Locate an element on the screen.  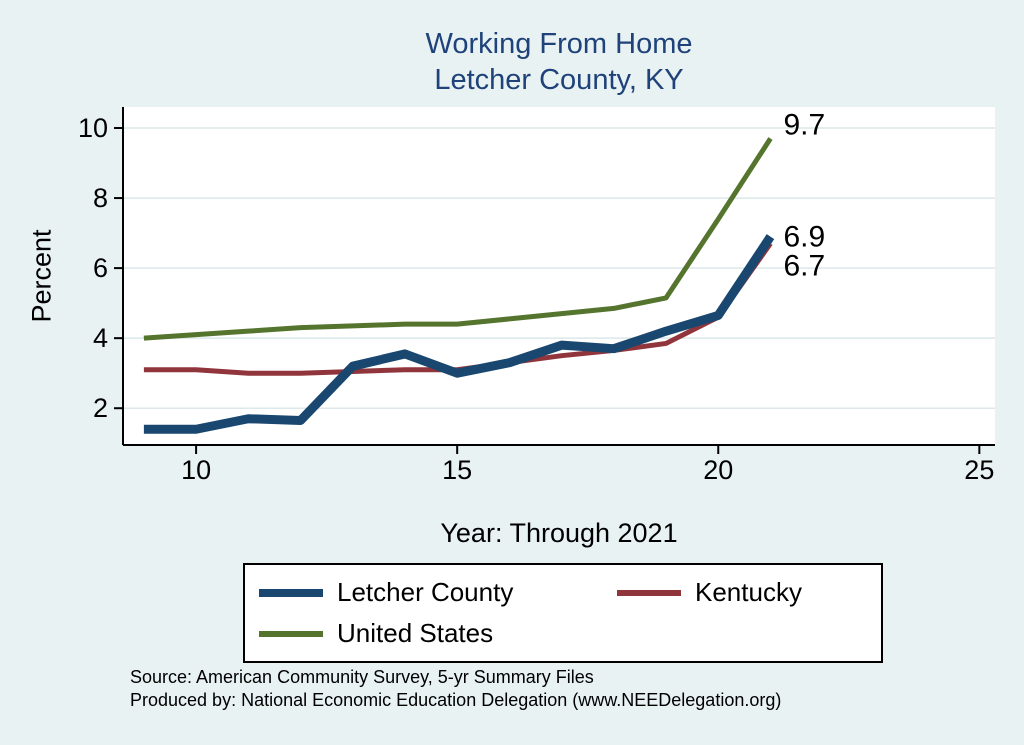
legend-label-kentucky: Kentucky is located at coordinates (748, 592).